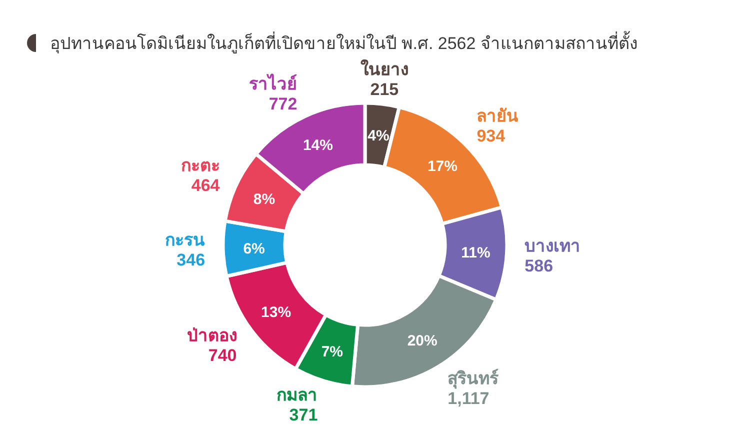  Describe the element at coordinates (379, 135) in the screenshot. I see `text: 4%` at that location.